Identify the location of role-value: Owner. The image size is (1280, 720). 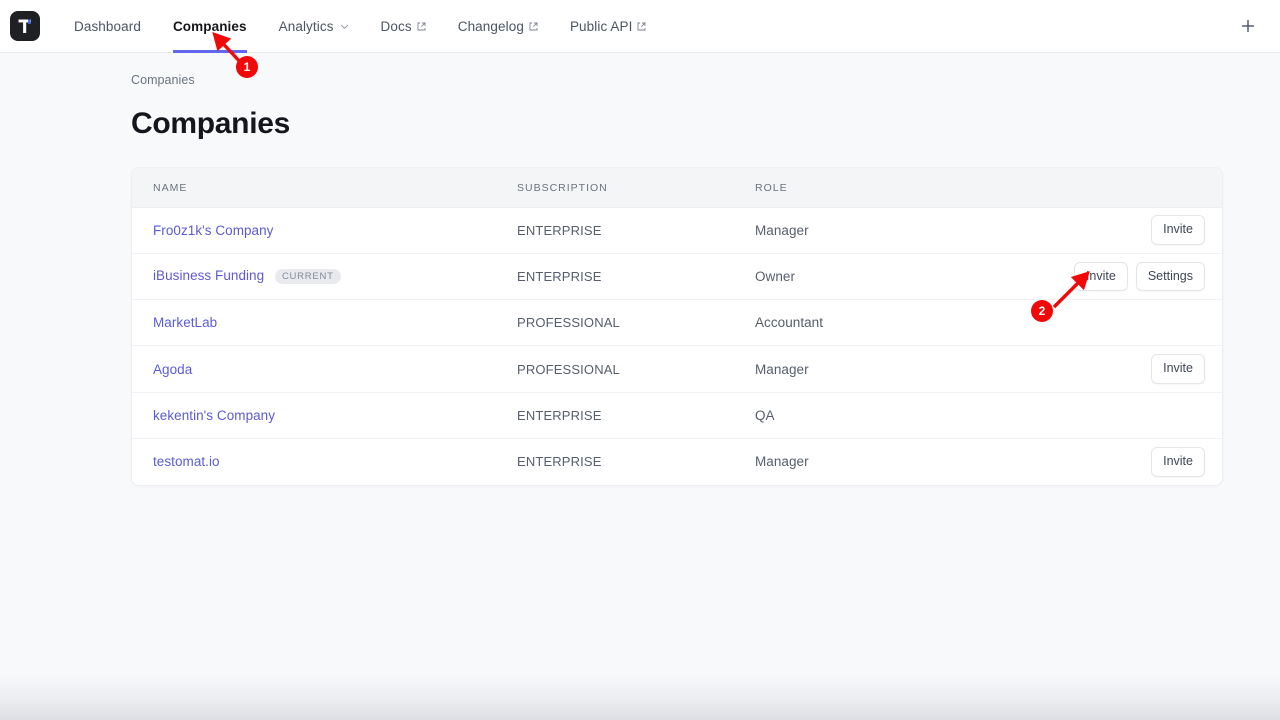
(775, 276).